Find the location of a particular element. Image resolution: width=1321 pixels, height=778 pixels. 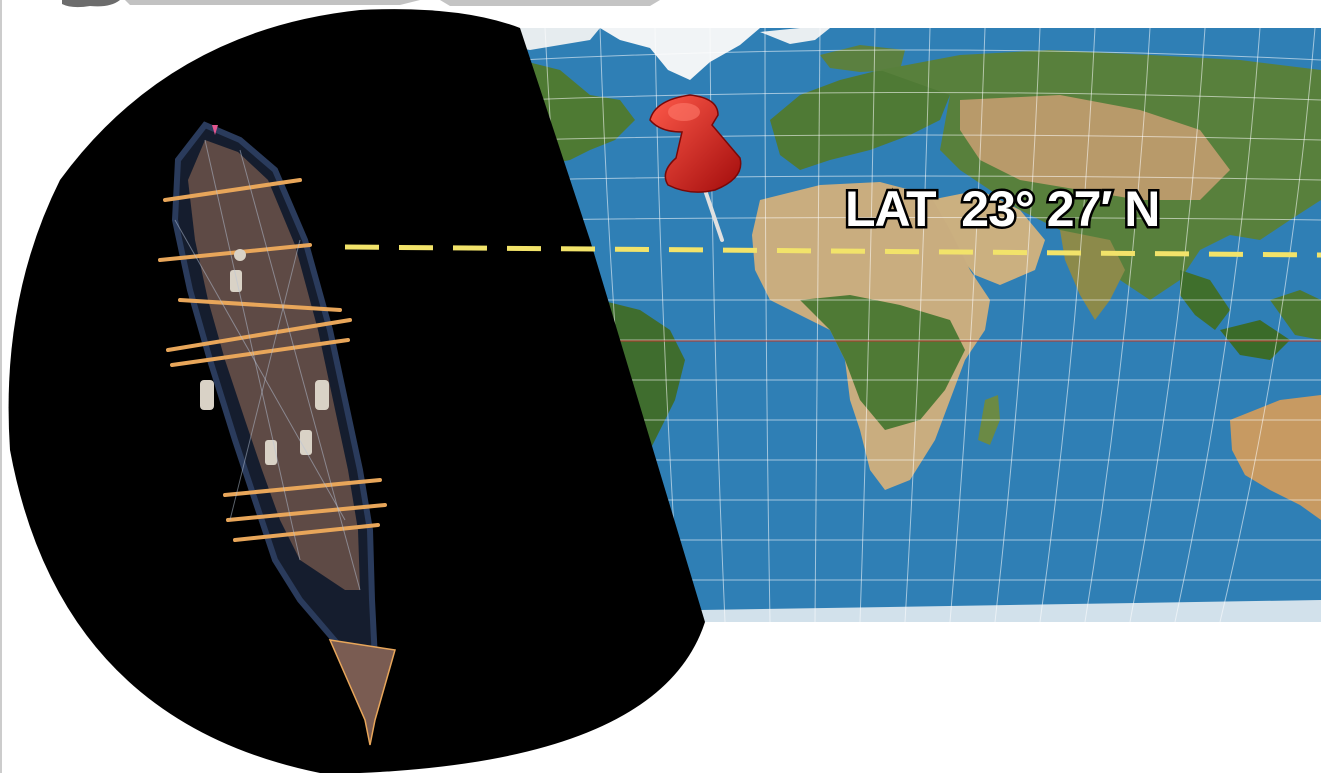

europe is located at coordinates (860, 120).